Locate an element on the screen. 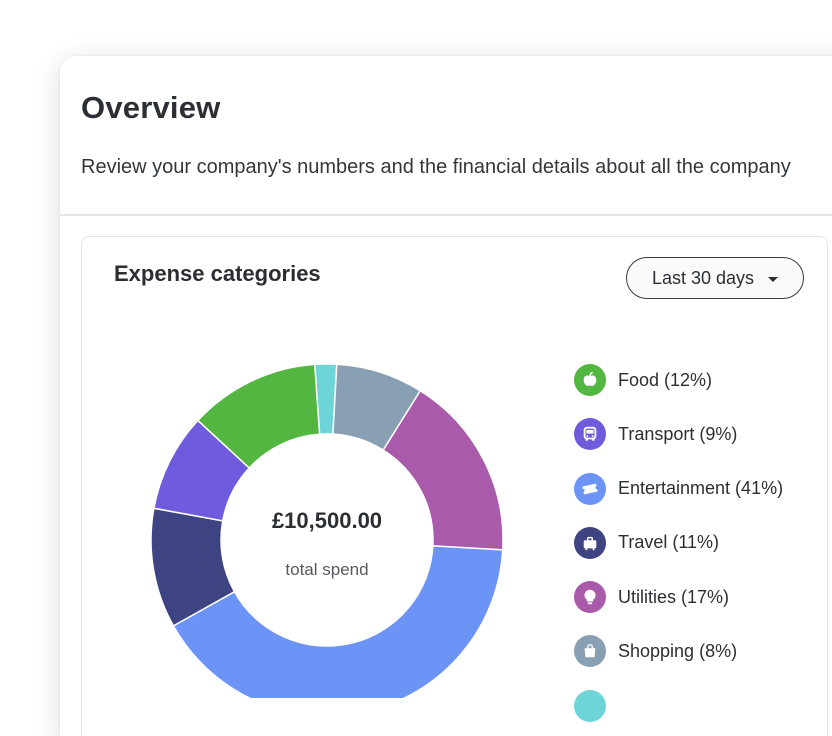 The image size is (832, 736). date-range-dropdown: Last 30 days is located at coordinates (715, 278).